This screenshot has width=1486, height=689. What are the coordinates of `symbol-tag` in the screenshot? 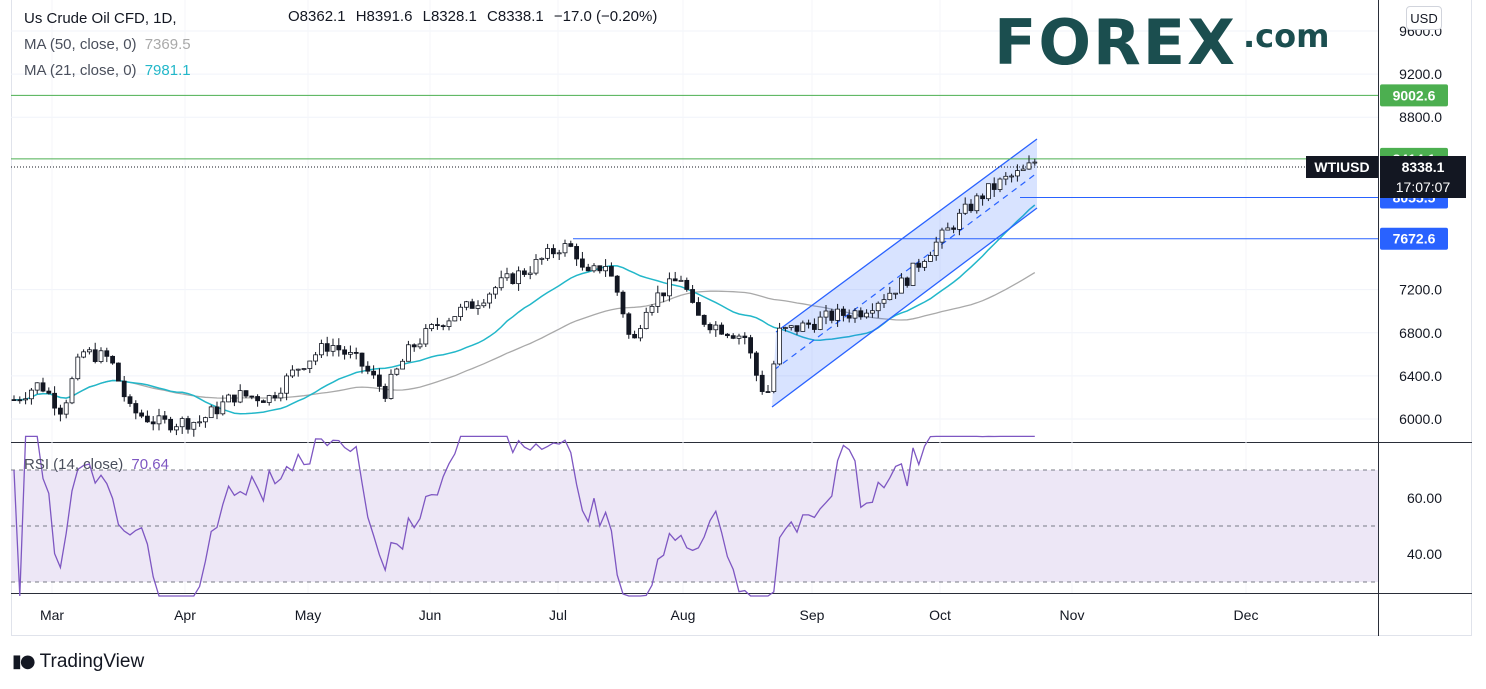 It's located at (1342, 167).